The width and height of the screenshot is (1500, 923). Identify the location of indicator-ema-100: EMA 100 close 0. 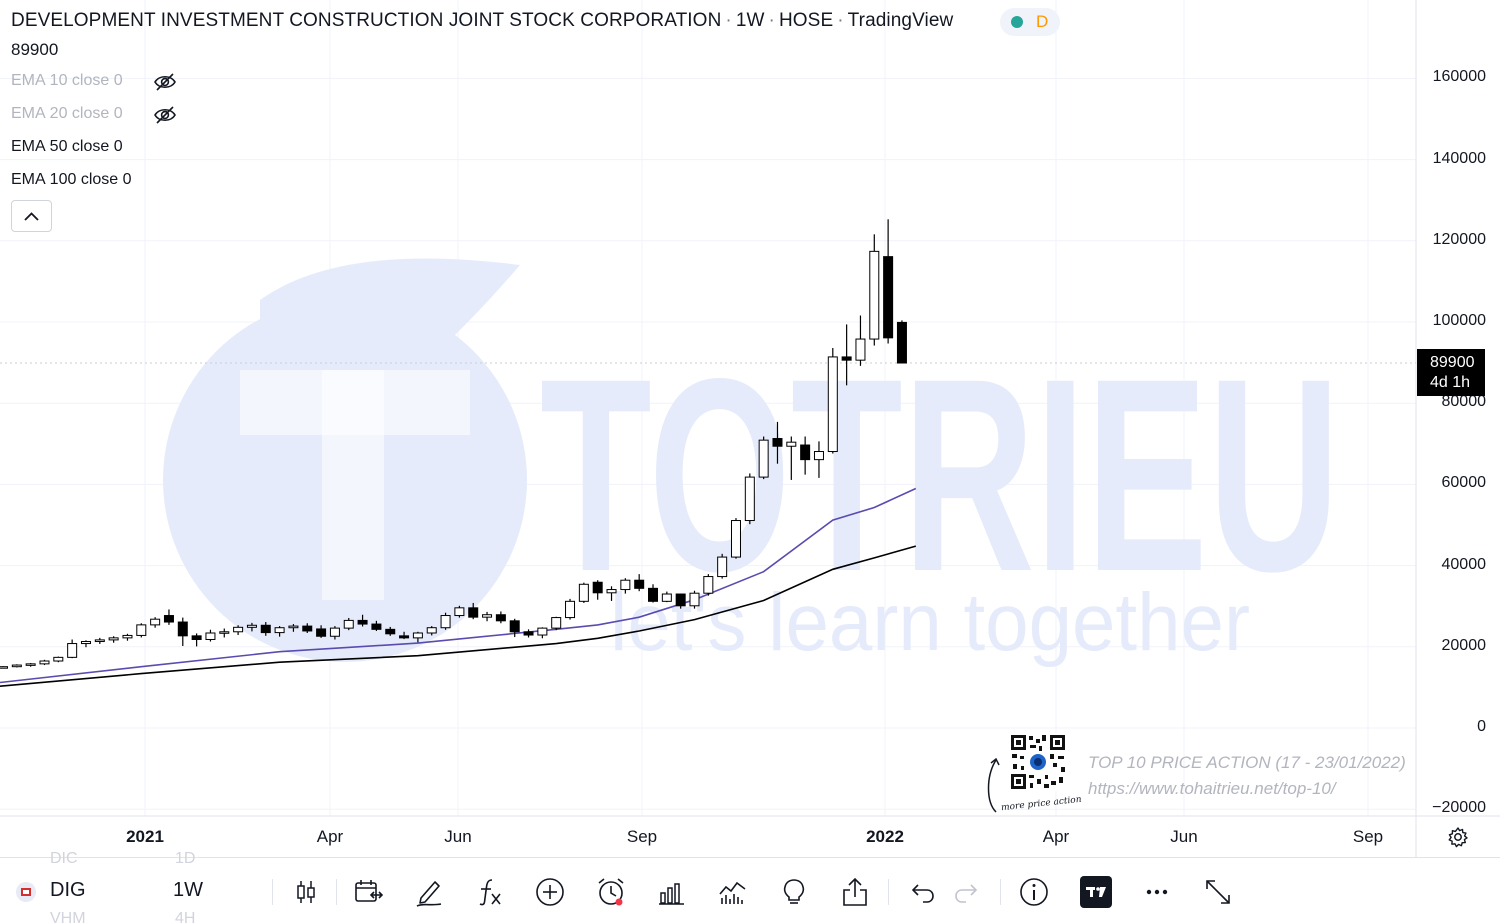
(71, 179).